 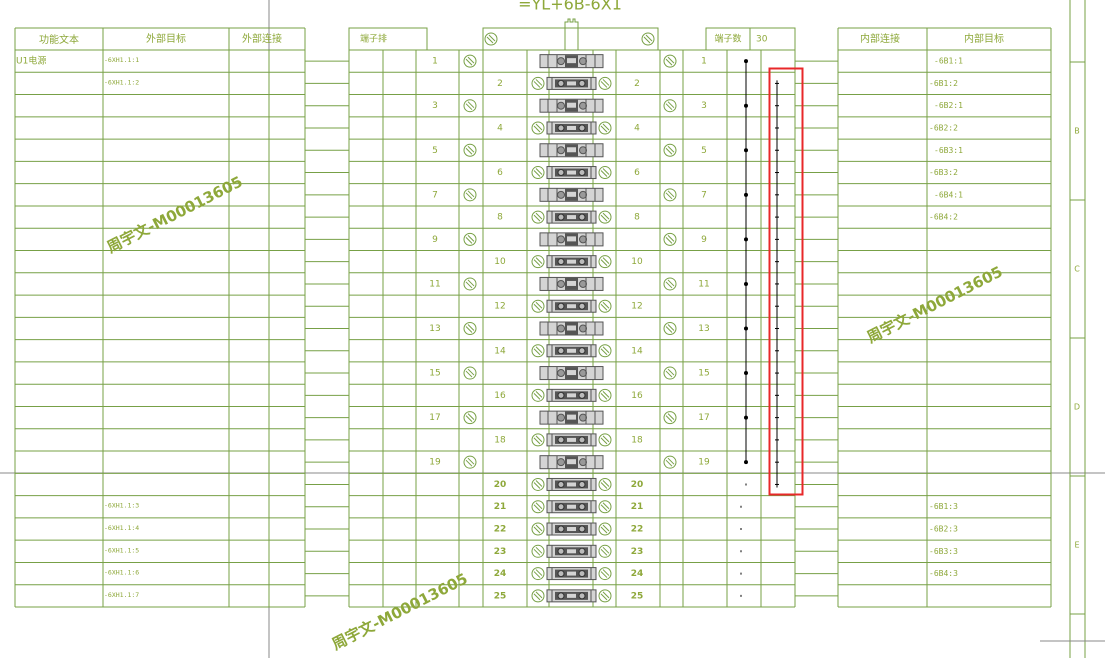 I want to click on internal-target-cell: -6B4:2, so click(x=943, y=217).